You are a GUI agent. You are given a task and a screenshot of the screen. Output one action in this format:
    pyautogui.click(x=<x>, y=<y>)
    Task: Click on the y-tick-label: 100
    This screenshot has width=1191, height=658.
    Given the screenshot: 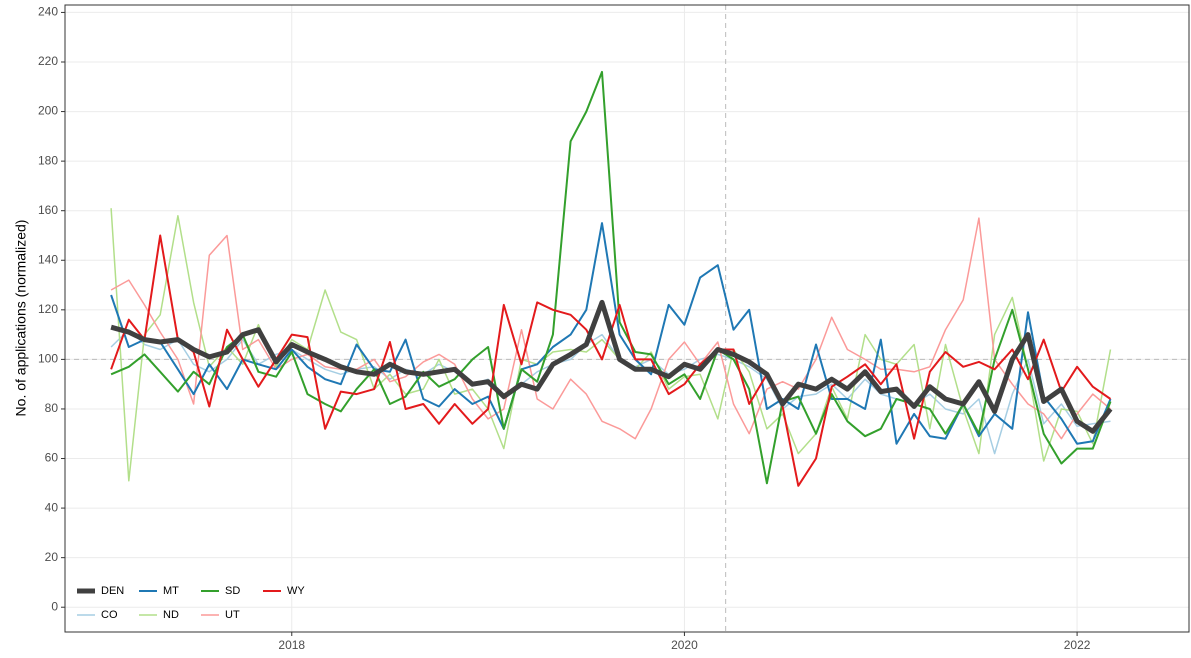 What is the action you would take?
    pyautogui.click(x=48, y=359)
    